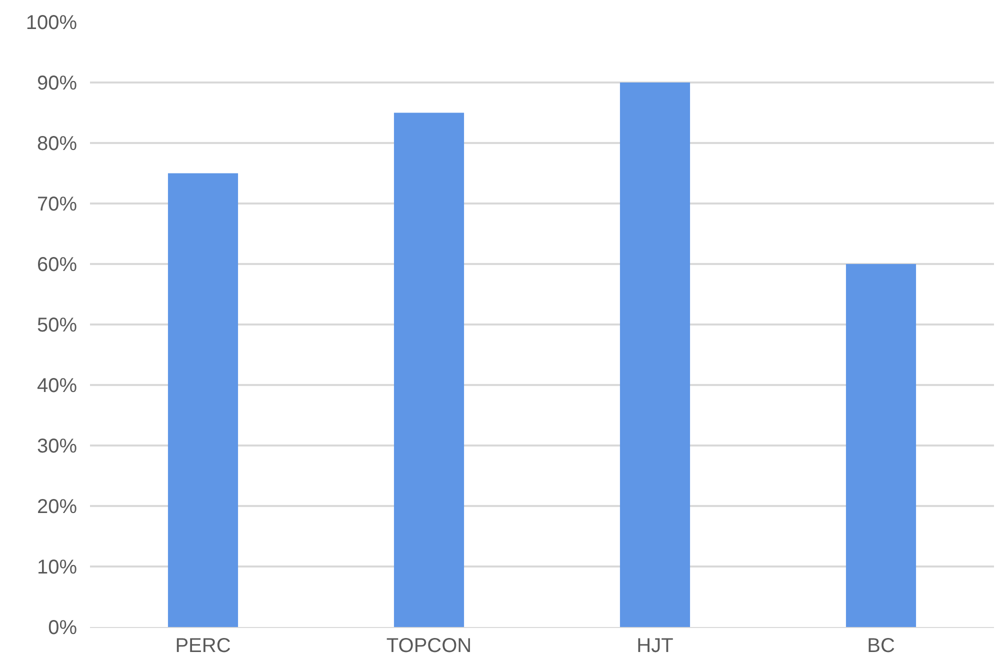  Describe the element at coordinates (57, 447) in the screenshot. I see `y-tick-label: 30%` at that location.